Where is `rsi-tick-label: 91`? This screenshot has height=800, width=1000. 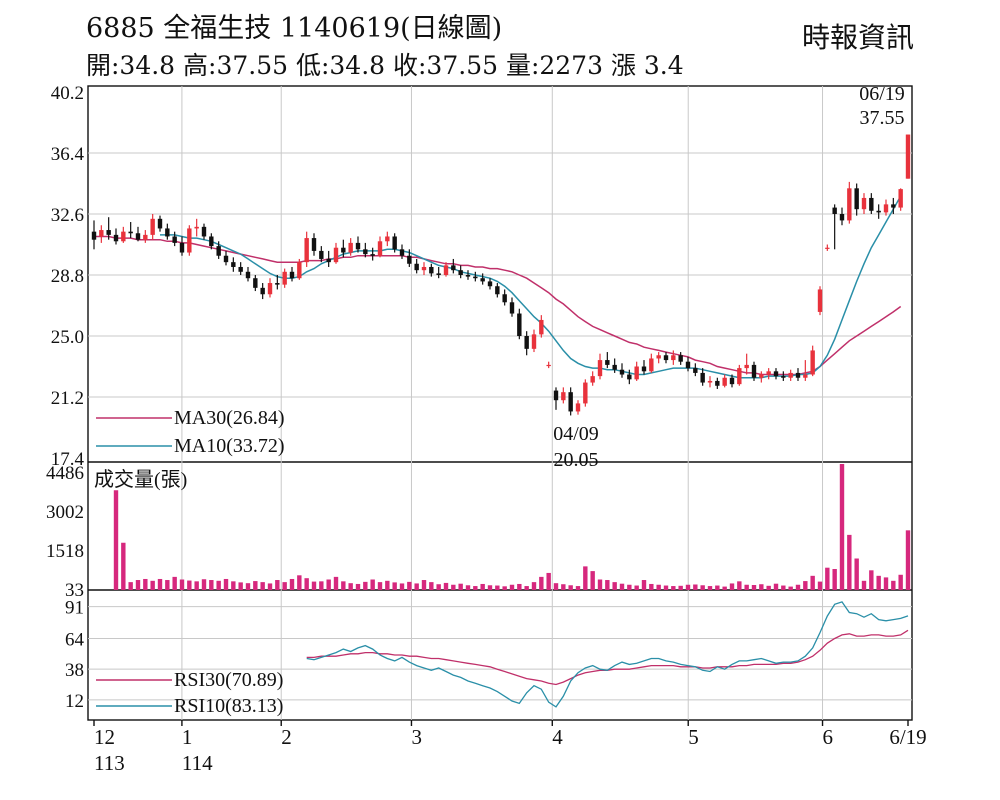 rsi-tick-label: 91 is located at coordinates (74, 608).